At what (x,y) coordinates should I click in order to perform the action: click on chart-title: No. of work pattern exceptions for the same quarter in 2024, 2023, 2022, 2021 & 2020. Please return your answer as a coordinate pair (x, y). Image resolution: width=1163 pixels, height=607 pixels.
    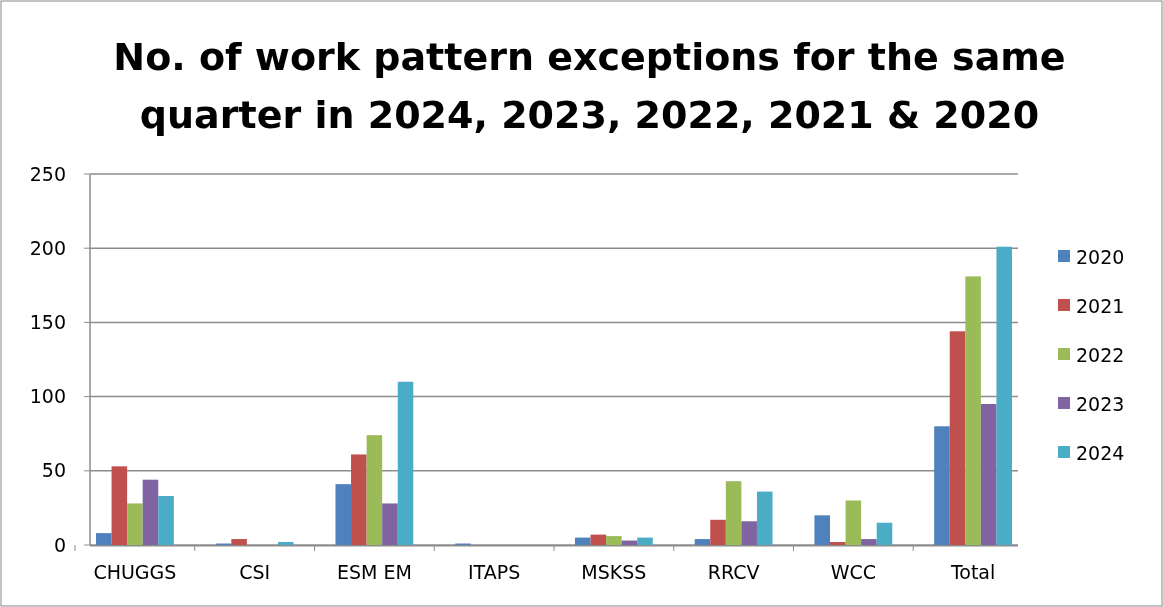
    Looking at the image, I should click on (589, 86).